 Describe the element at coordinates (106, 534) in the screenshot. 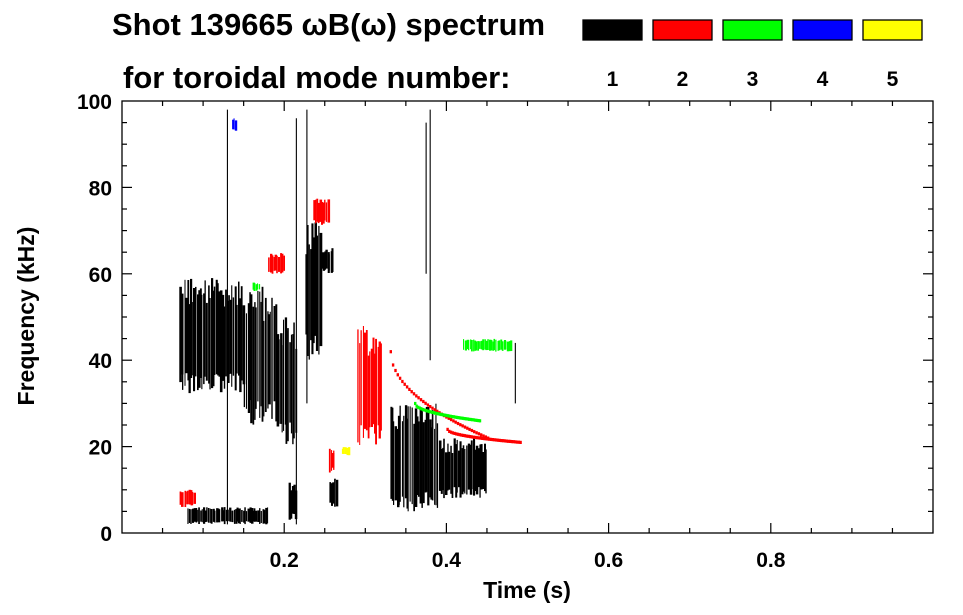

I see `y-tick-label: 0` at that location.